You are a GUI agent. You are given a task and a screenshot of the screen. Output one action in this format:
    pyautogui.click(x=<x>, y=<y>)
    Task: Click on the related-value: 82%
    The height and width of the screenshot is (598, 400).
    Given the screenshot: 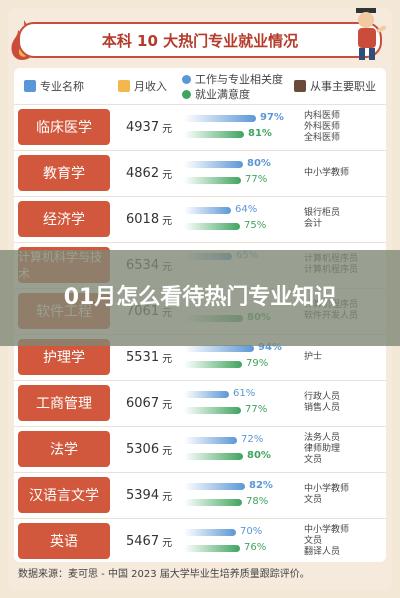 What is the action you would take?
    pyautogui.click(x=261, y=485)
    